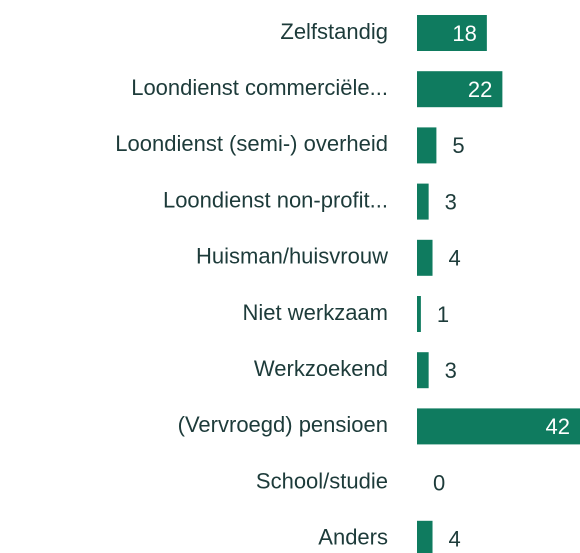  I want to click on category-label: Zelfstandig, so click(334, 31).